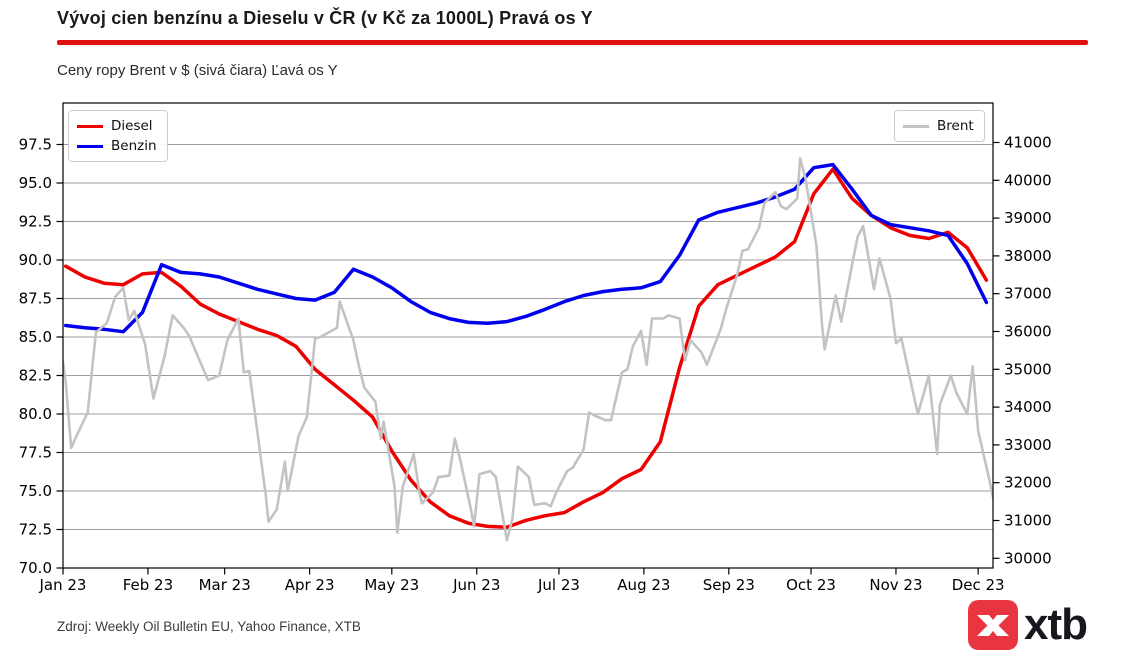 This screenshot has width=1125, height=665. What do you see at coordinates (90, 126) in the screenshot?
I see `diesel-line-swatch` at bounding box center [90, 126].